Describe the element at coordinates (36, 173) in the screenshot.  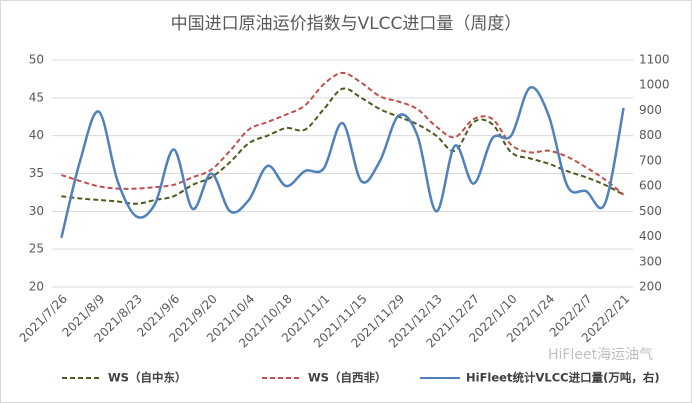
I see `y-tick-label: 35` at that location.